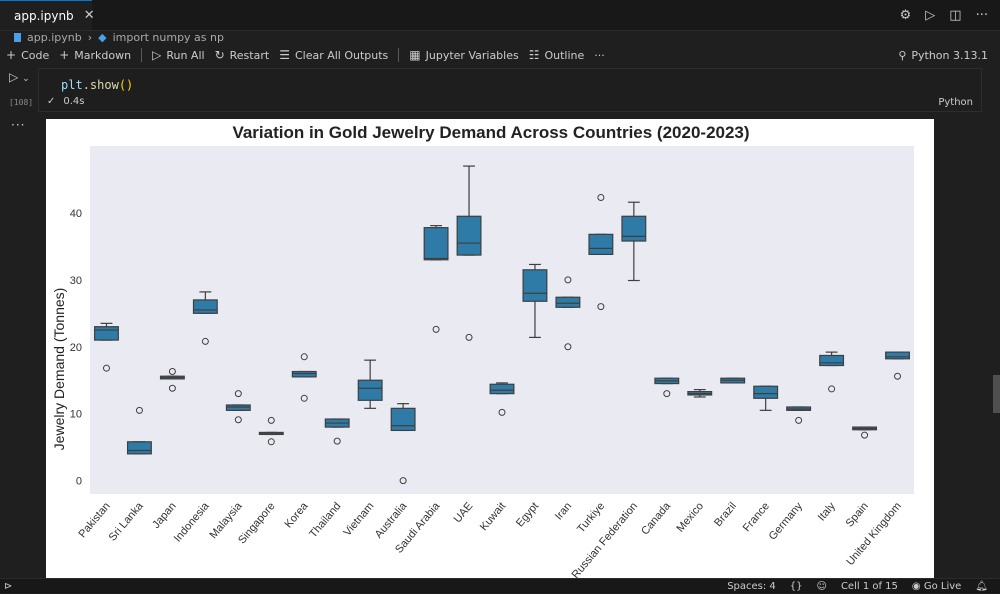 The height and width of the screenshot is (594, 1000). Describe the element at coordinates (656, 519) in the screenshot. I see `x-tick-label: Canada` at that location.